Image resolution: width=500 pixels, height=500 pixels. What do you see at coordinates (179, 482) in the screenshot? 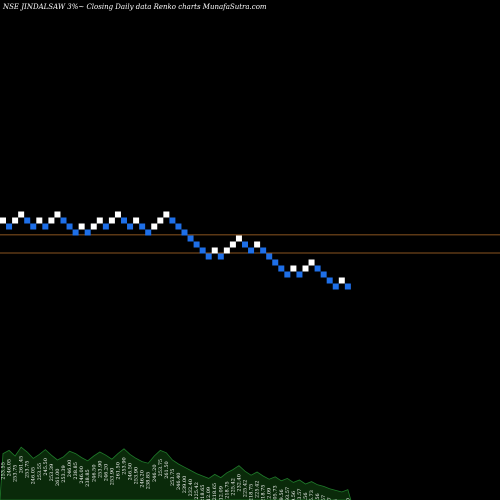
I see `price-label: 246.40` at bounding box center [179, 482].